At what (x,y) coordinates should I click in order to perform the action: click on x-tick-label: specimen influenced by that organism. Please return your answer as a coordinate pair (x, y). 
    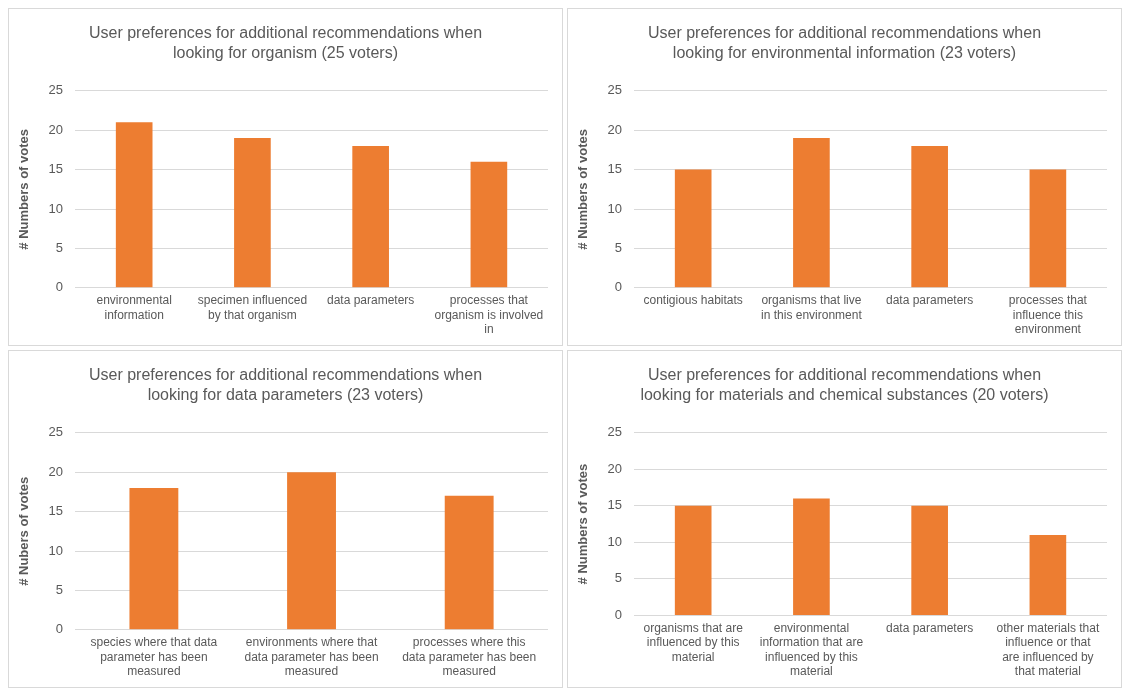
    Looking at the image, I should click on (252, 307).